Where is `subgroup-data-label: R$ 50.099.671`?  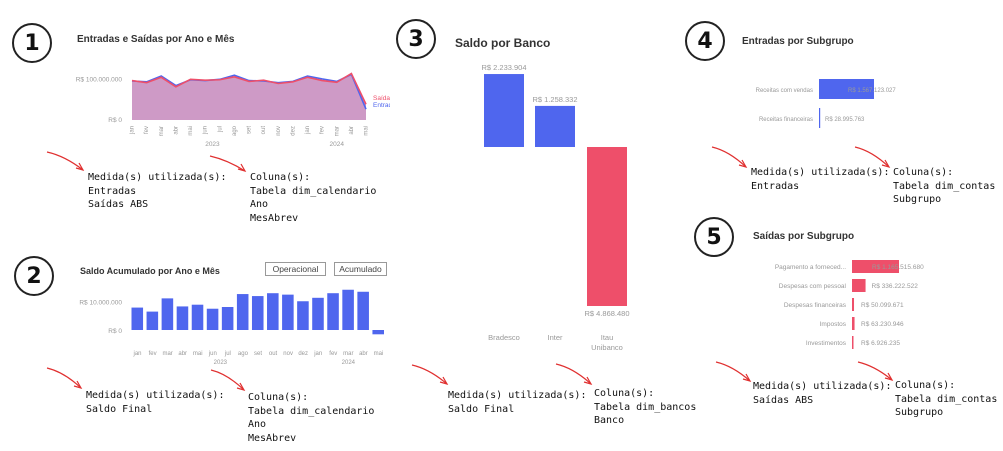 subgroup-data-label: R$ 50.099.671 is located at coordinates (882, 305).